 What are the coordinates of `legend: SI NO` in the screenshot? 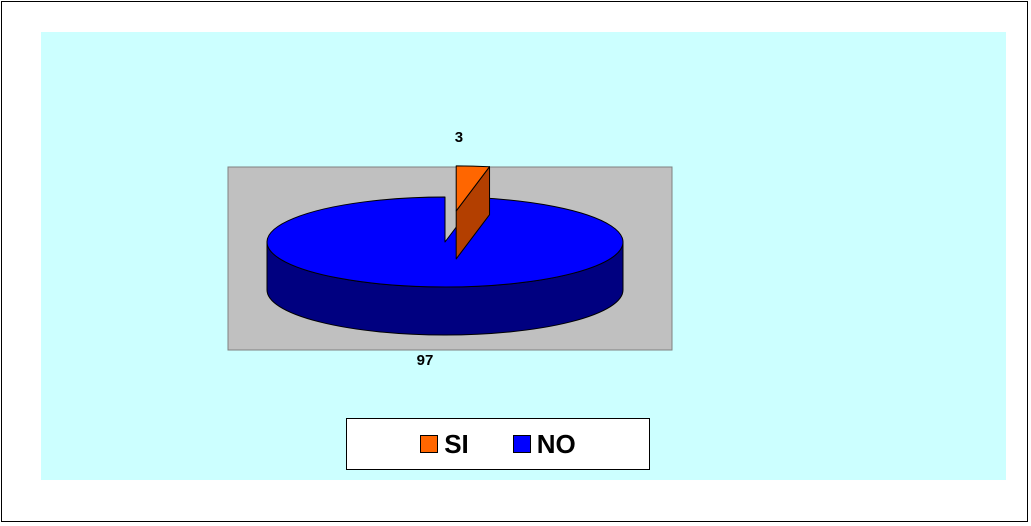 It's located at (498, 444).